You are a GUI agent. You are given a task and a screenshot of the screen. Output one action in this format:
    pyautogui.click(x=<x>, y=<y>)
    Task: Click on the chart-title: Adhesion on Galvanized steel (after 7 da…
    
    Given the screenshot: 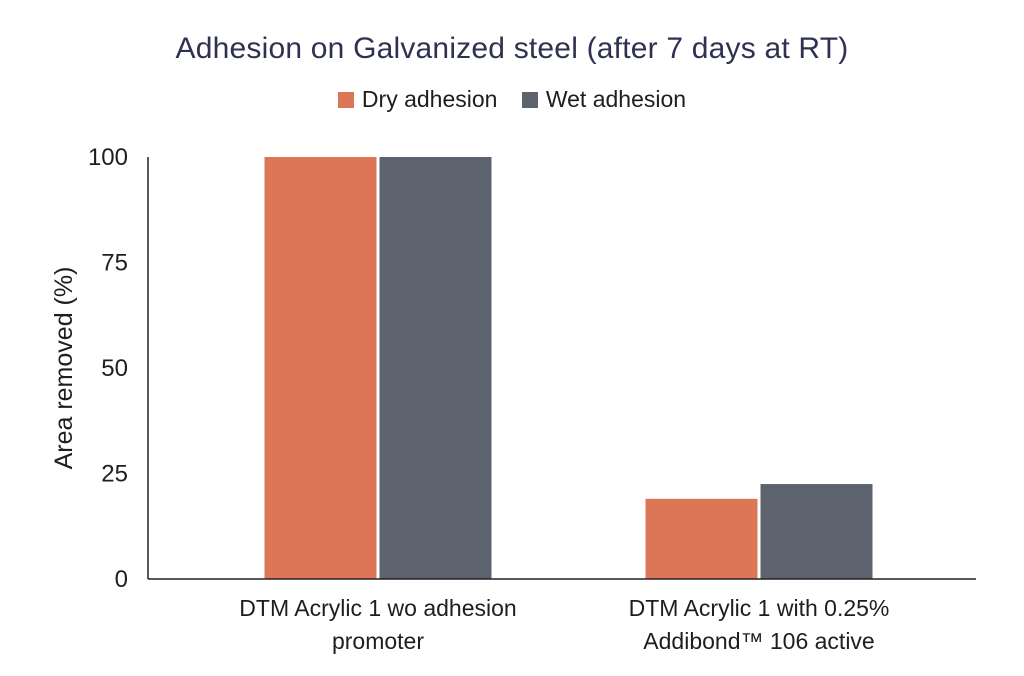 What is the action you would take?
    pyautogui.click(x=512, y=48)
    